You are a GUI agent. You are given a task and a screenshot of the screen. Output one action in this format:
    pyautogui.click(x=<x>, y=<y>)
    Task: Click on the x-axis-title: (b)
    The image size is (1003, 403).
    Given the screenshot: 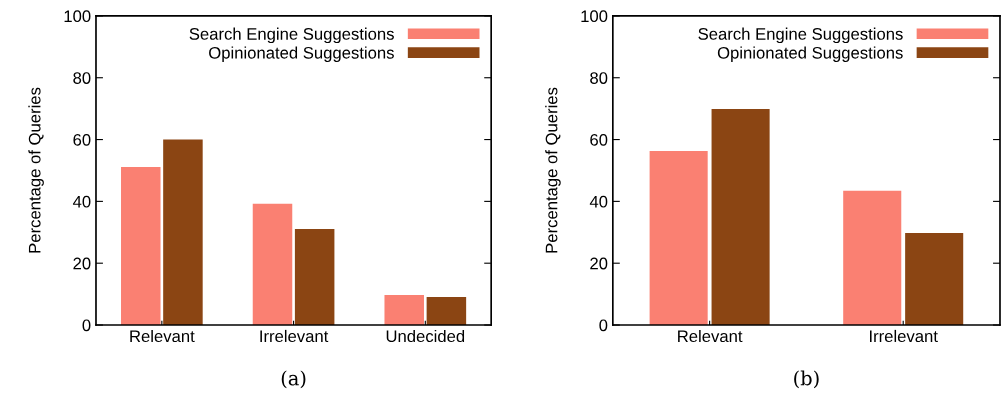 What is the action you would take?
    pyautogui.click(x=806, y=379)
    